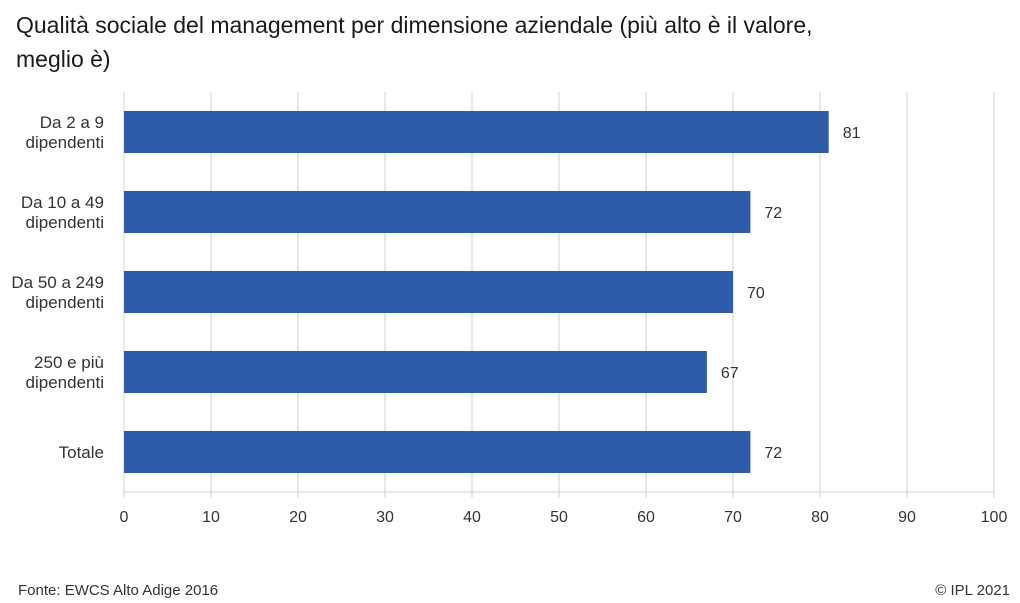 This screenshot has height=603, width=1020. Describe the element at coordinates (211, 517) in the screenshot. I see `x-tick-label: 10` at that location.